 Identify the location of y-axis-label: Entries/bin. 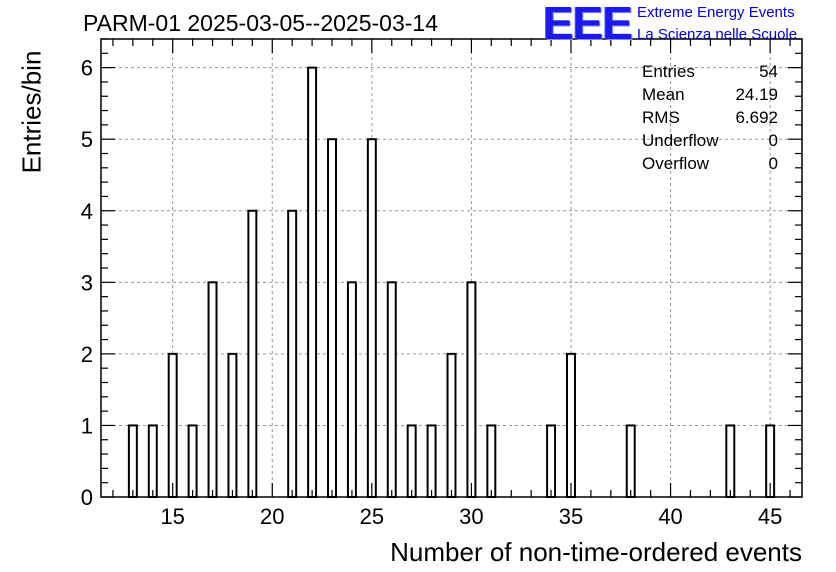
(31, 112).